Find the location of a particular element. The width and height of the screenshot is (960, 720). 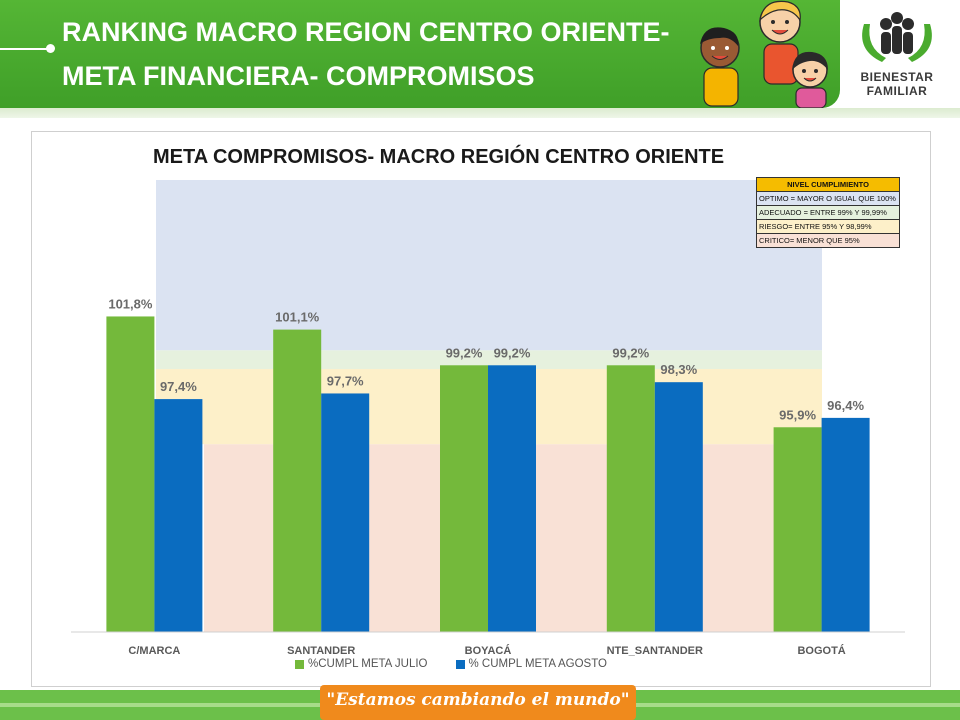

band-adecuado is located at coordinates (489, 360).